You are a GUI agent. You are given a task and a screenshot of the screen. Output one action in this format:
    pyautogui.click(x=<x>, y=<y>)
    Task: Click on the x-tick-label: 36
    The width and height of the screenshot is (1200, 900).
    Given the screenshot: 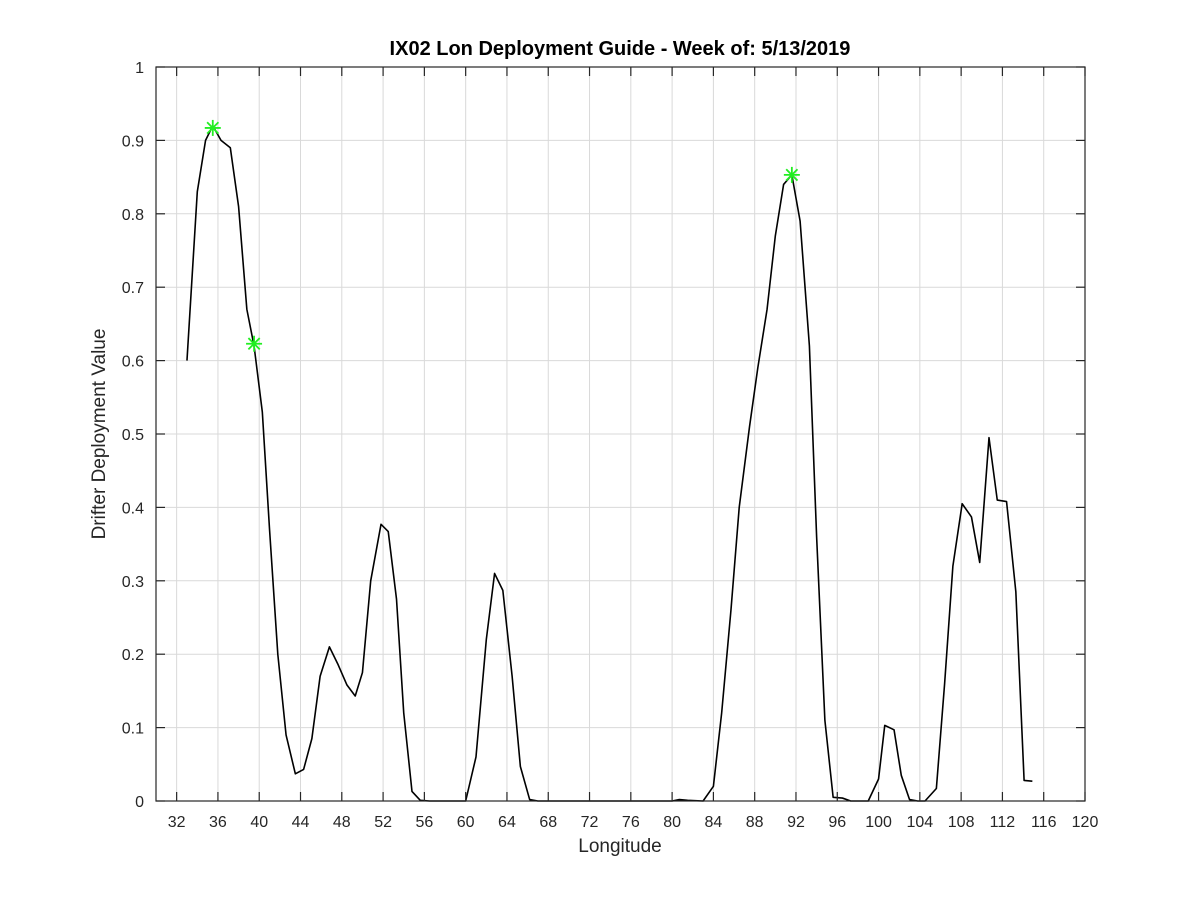 What is the action you would take?
    pyautogui.click(x=218, y=822)
    